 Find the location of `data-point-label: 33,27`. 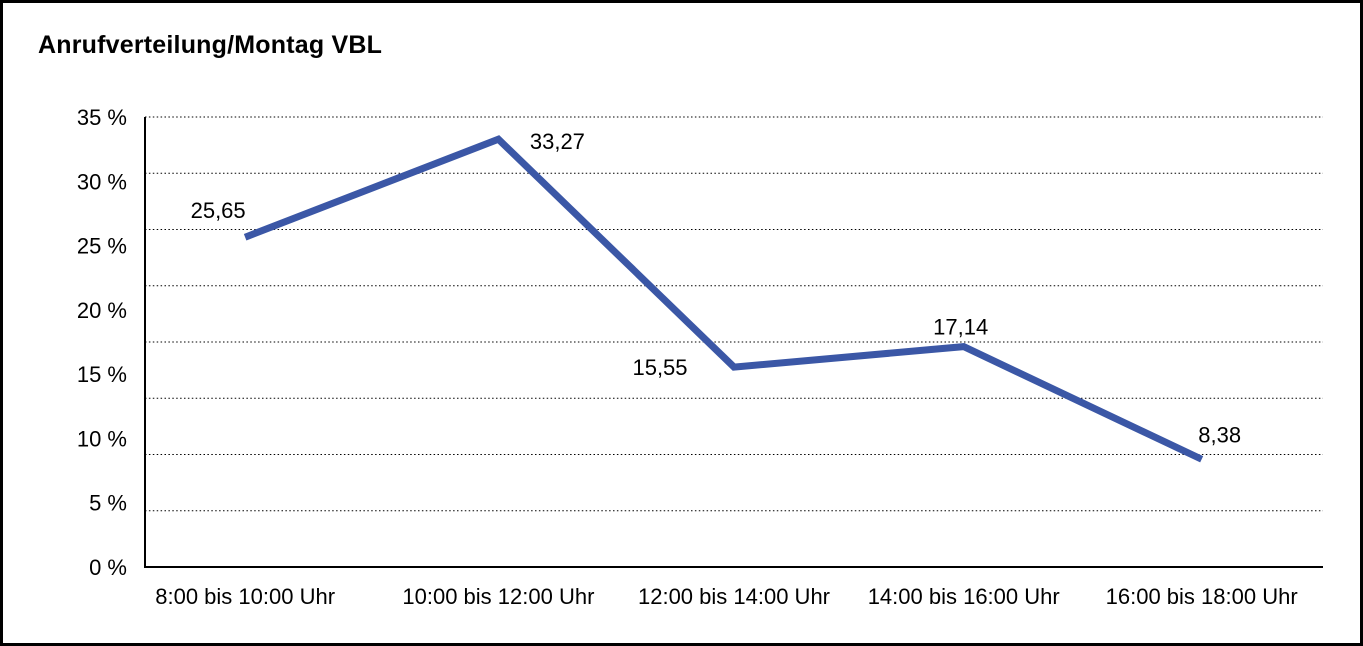

data-point-label: 33,27 is located at coordinates (557, 141).